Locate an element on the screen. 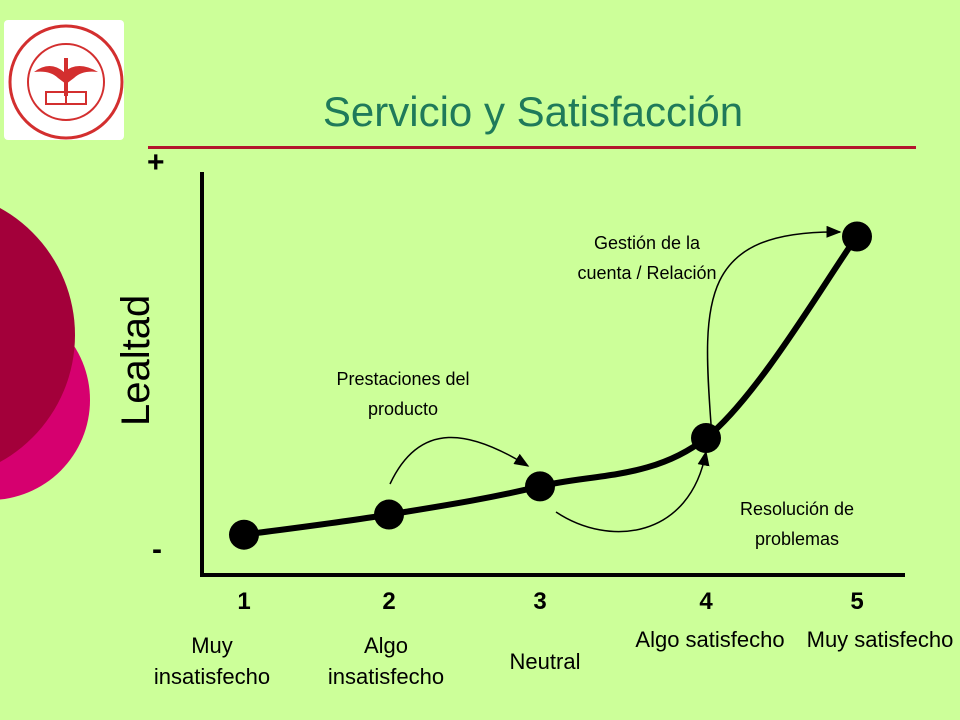 The height and width of the screenshot is (720, 960). logo is located at coordinates (64, 80).